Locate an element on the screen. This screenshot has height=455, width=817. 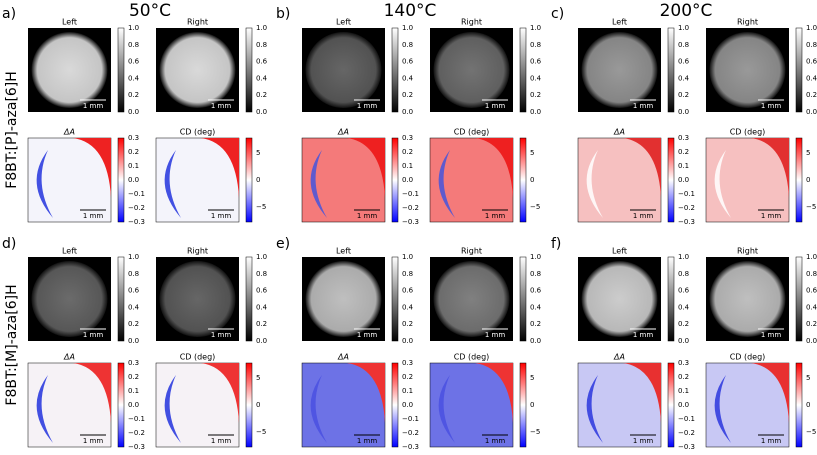
panel-label: c) is located at coordinates (557, 14).